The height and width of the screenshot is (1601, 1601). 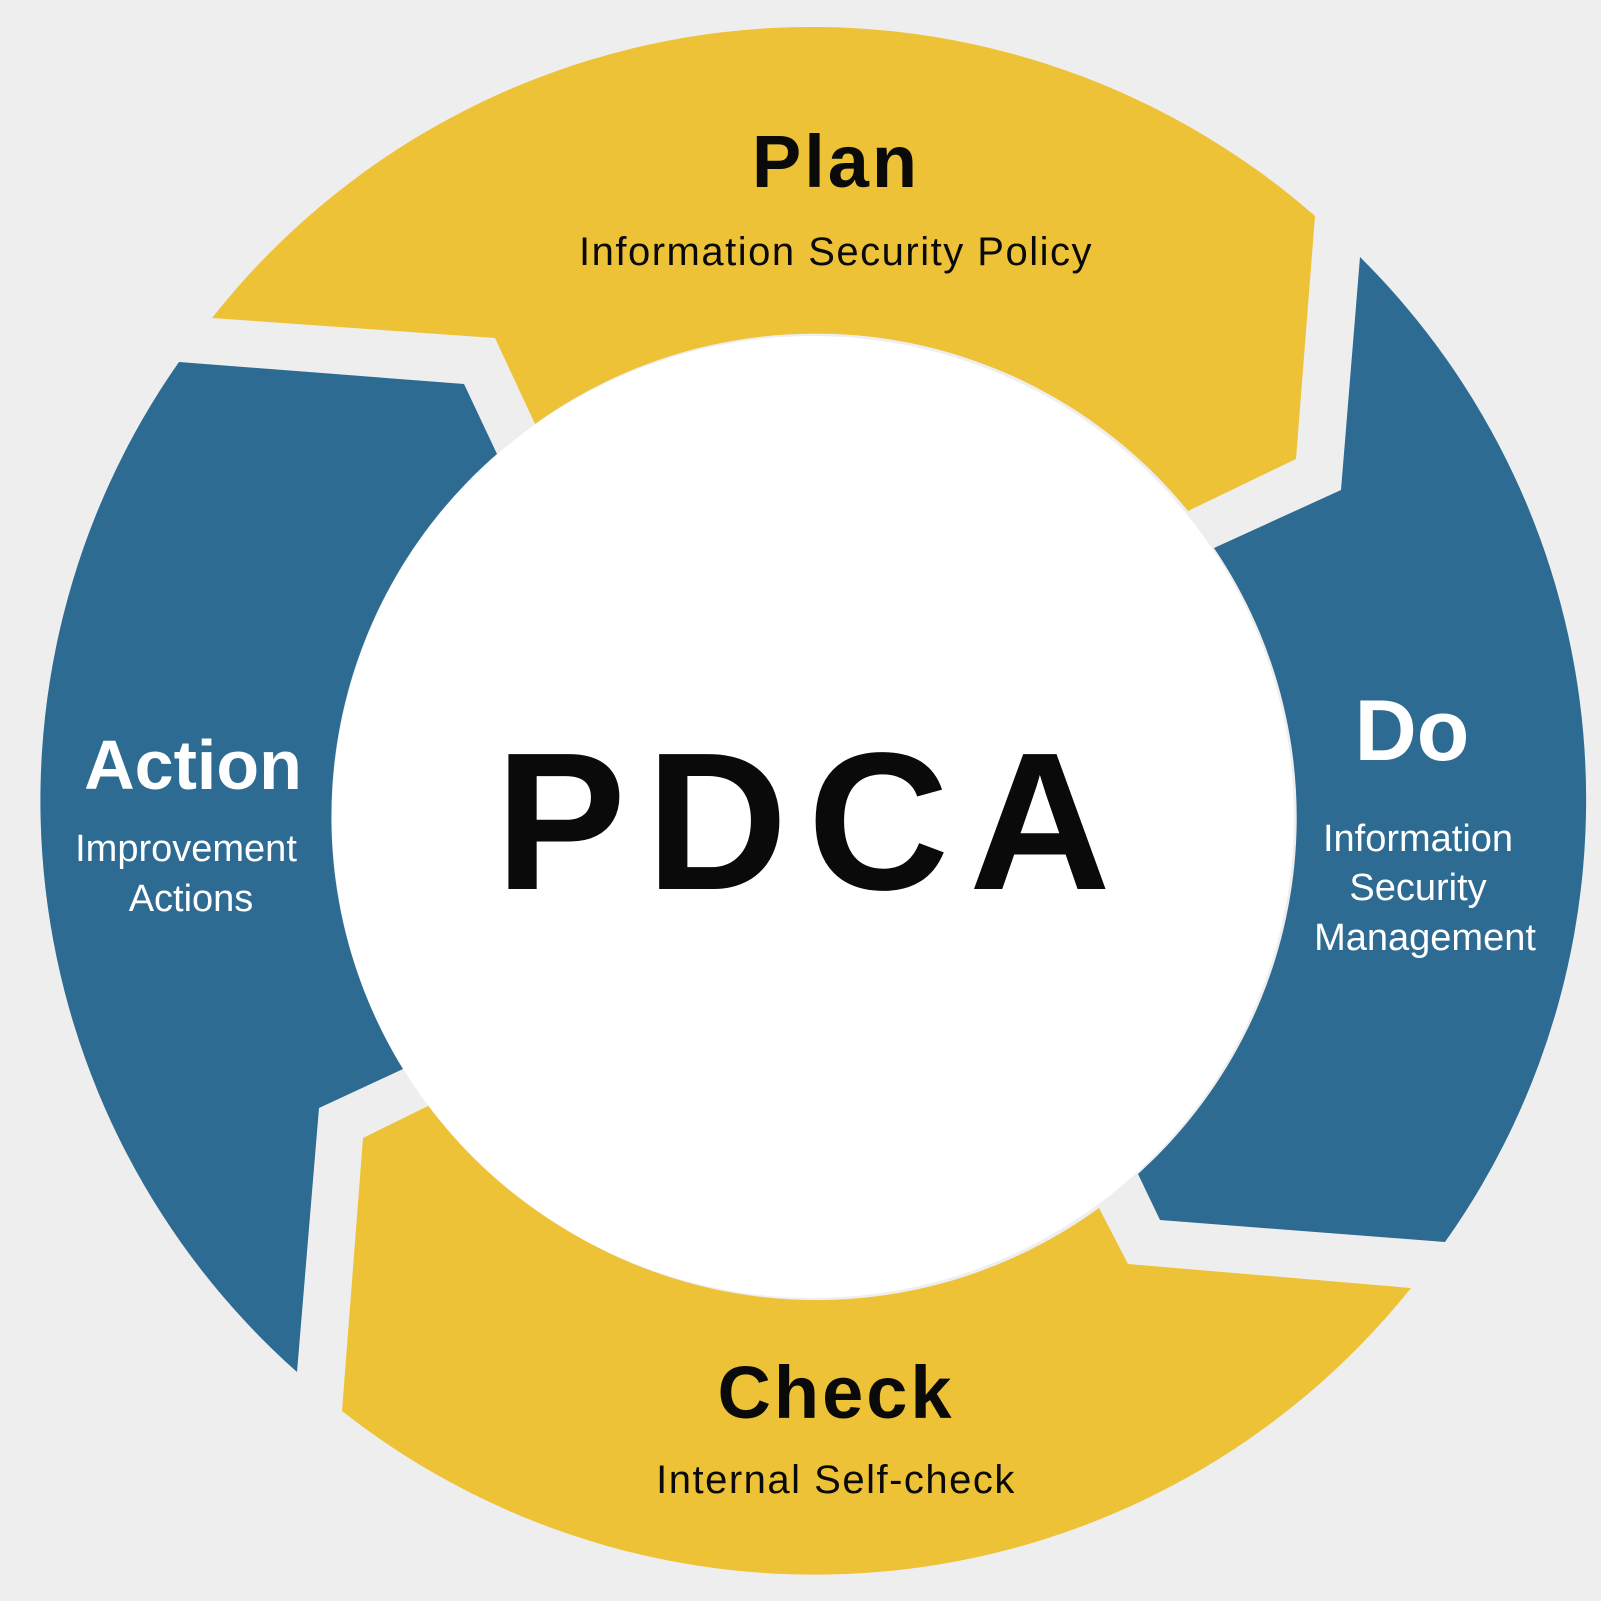 I want to click on do-subtitle-line-3: Management, so click(x=1425, y=938).